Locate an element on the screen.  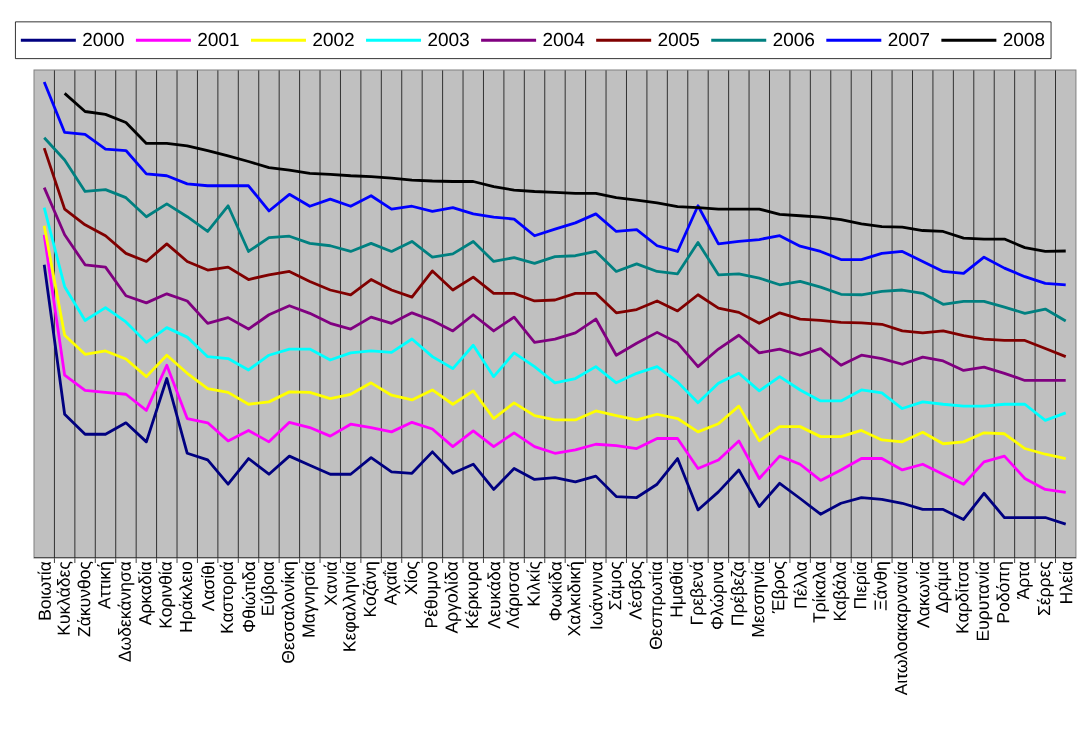
x-tick-label: Αχαΐα is located at coordinates (391, 583).